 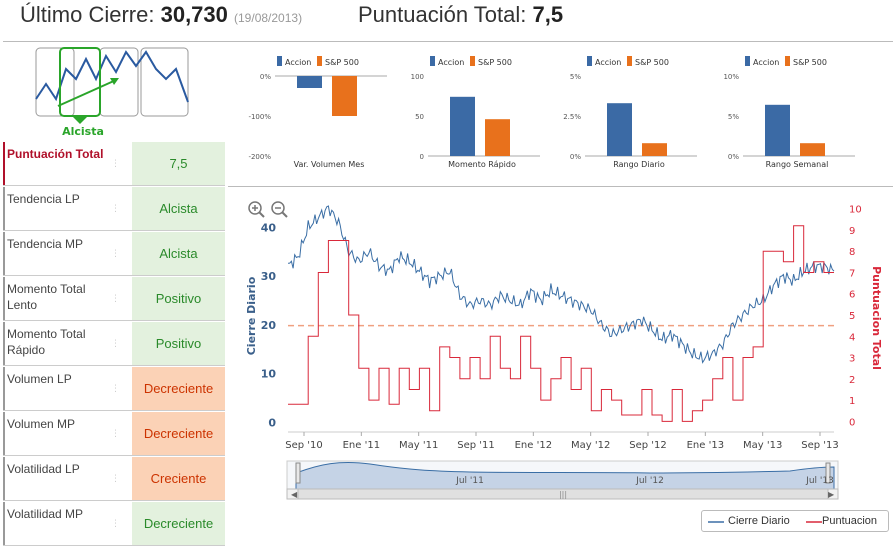 I want to click on indicator-row: Tendencia LP ⋮ Alcista, so click(x=114, y=209).